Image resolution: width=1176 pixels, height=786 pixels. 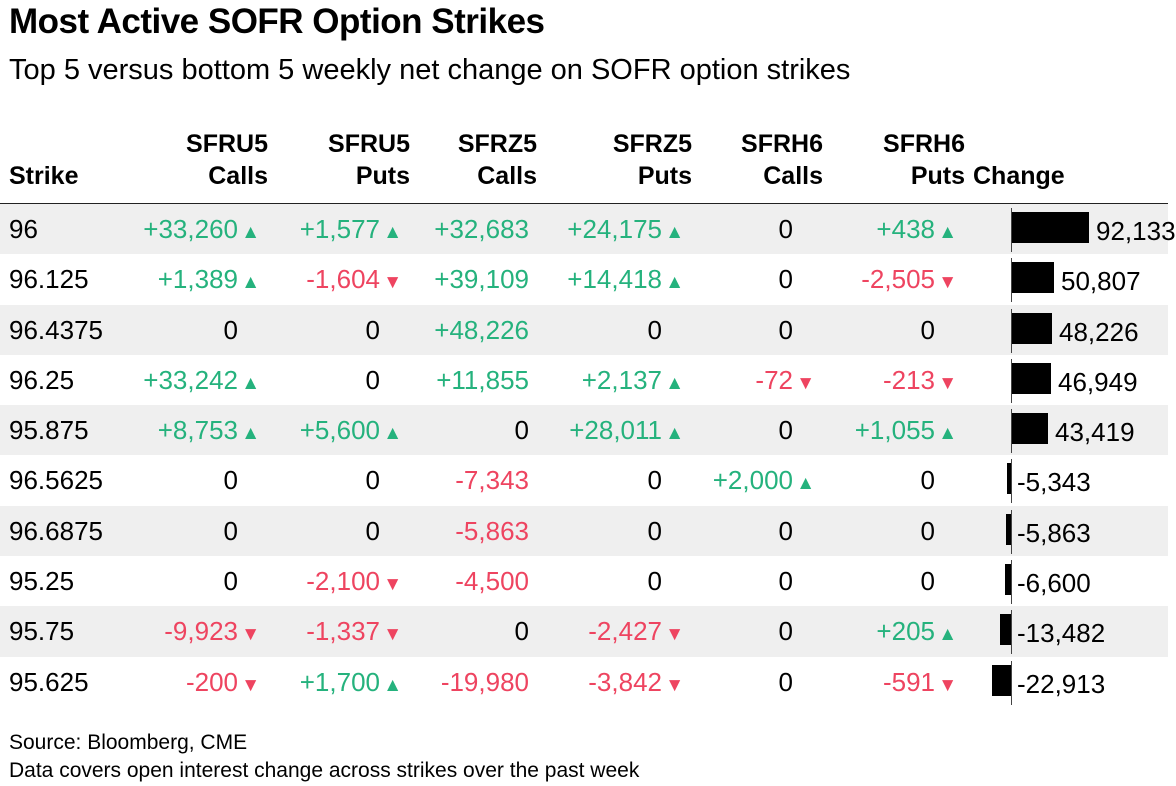 What do you see at coordinates (343, 581) in the screenshot?
I see `value-text: -2,100` at bounding box center [343, 581].